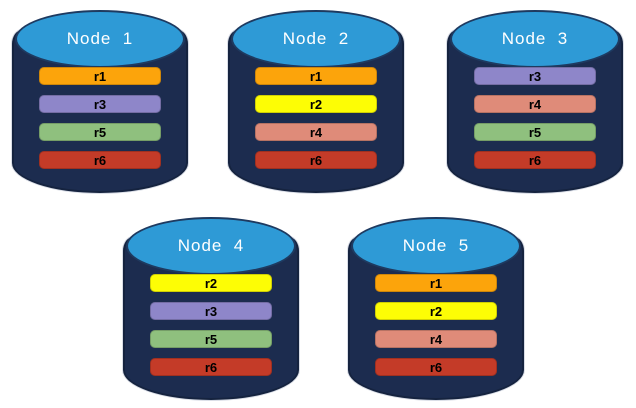  I want to click on cylinder-top-ellipse: Node 5, so click(436, 246).